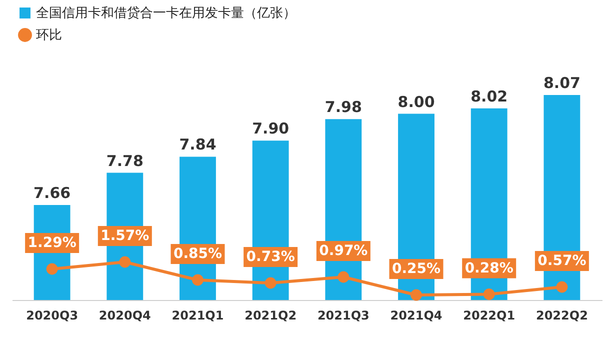  What do you see at coordinates (124, 315) in the screenshot?
I see `x-tick-label: 2020Q4` at bounding box center [124, 315].